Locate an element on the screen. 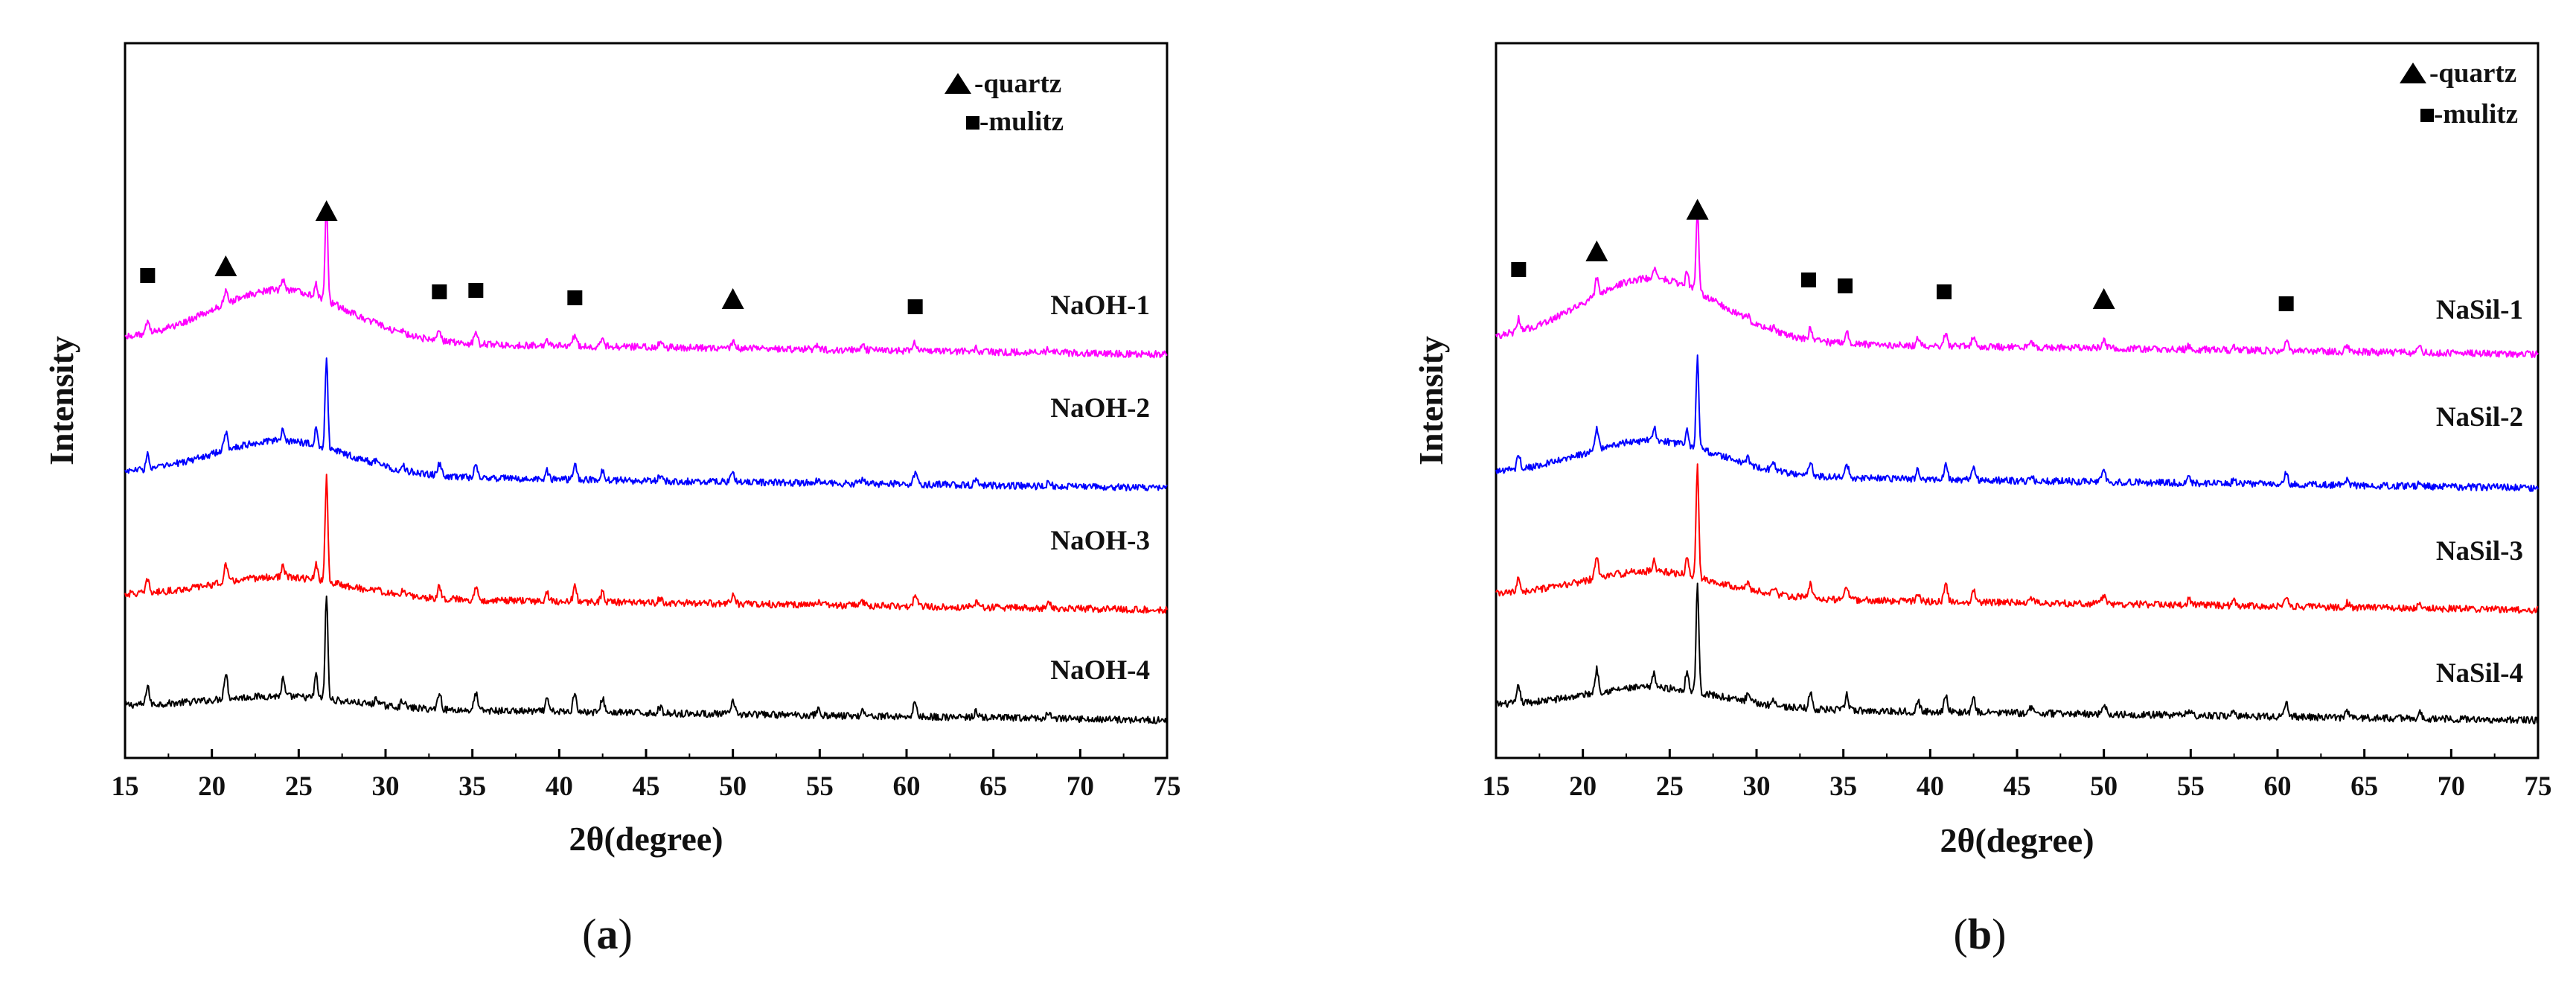 This screenshot has height=991, width=2576. series-label: NaSil-1 is located at coordinates (2480, 310).